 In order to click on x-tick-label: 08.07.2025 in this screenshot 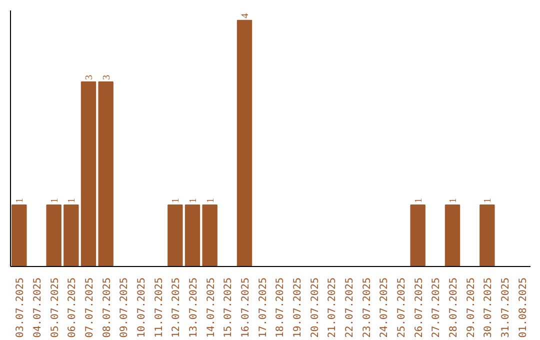, I will do `click(107, 307)`.